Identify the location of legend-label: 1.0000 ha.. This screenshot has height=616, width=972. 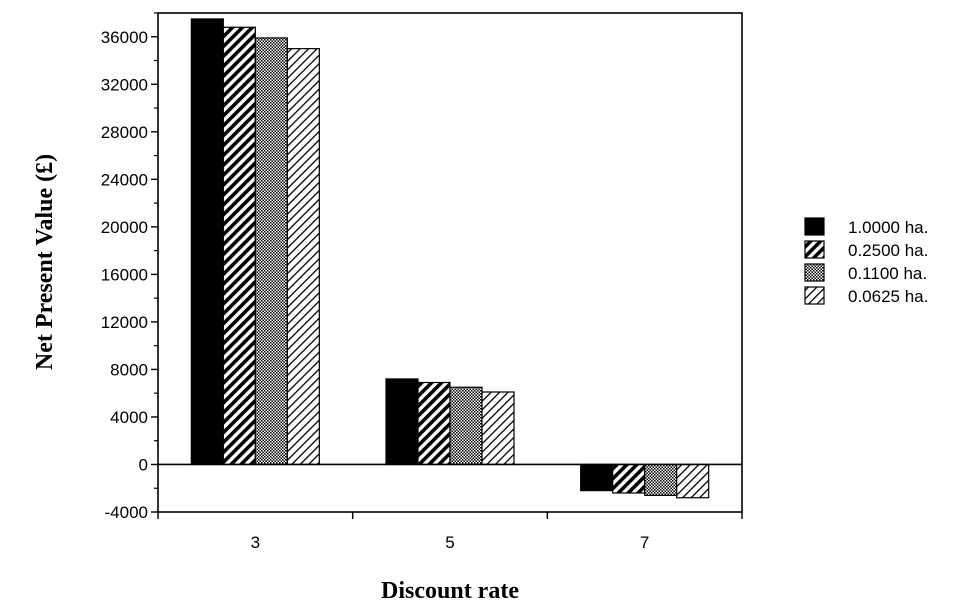
(888, 227).